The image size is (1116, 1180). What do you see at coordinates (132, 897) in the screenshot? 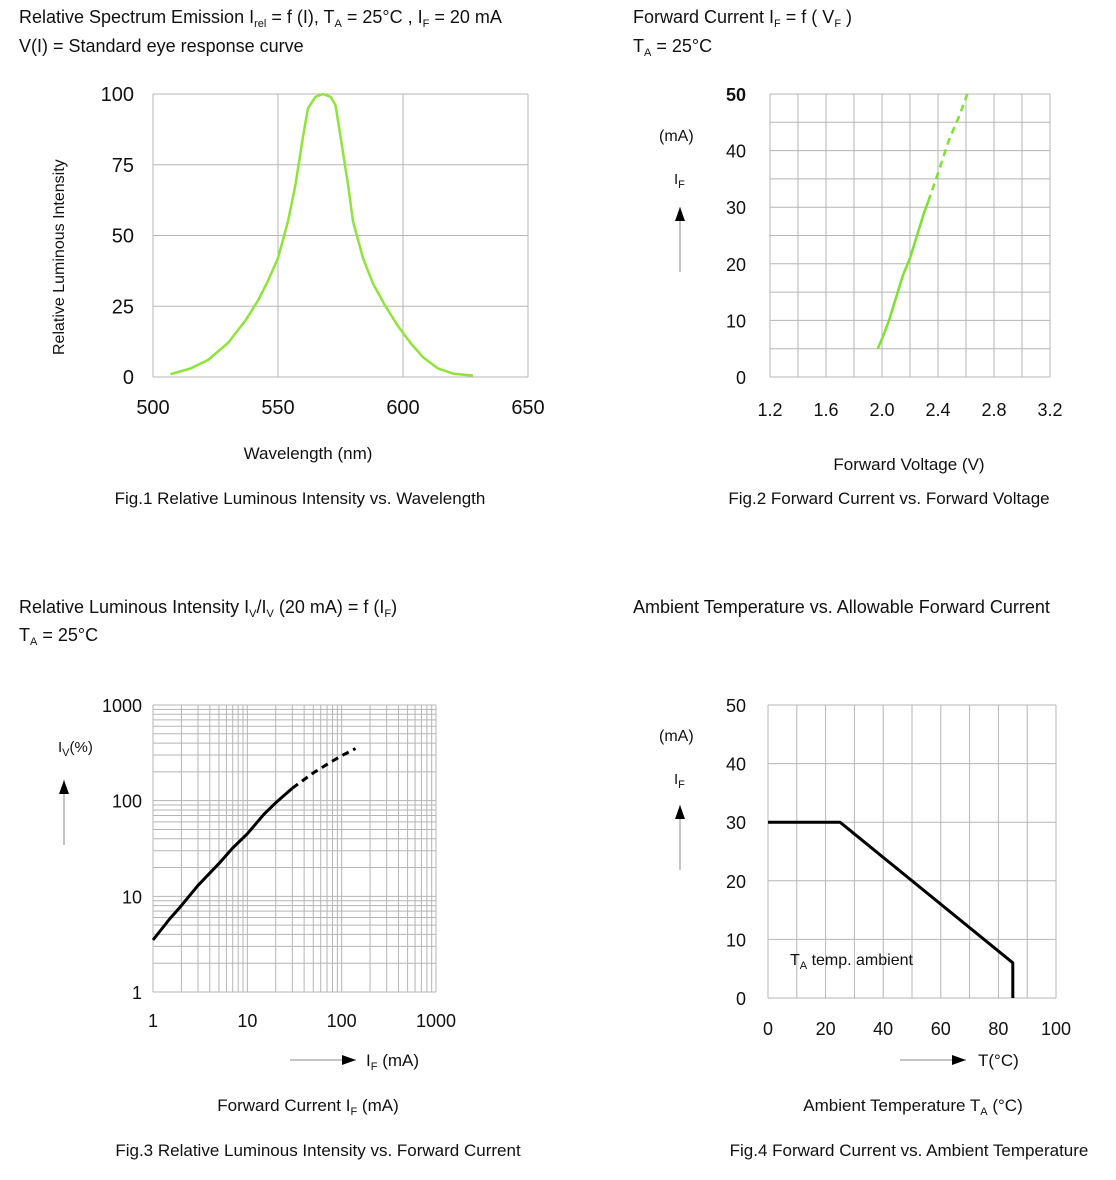
I see `fig3-y-tick-label: 10` at bounding box center [132, 897].